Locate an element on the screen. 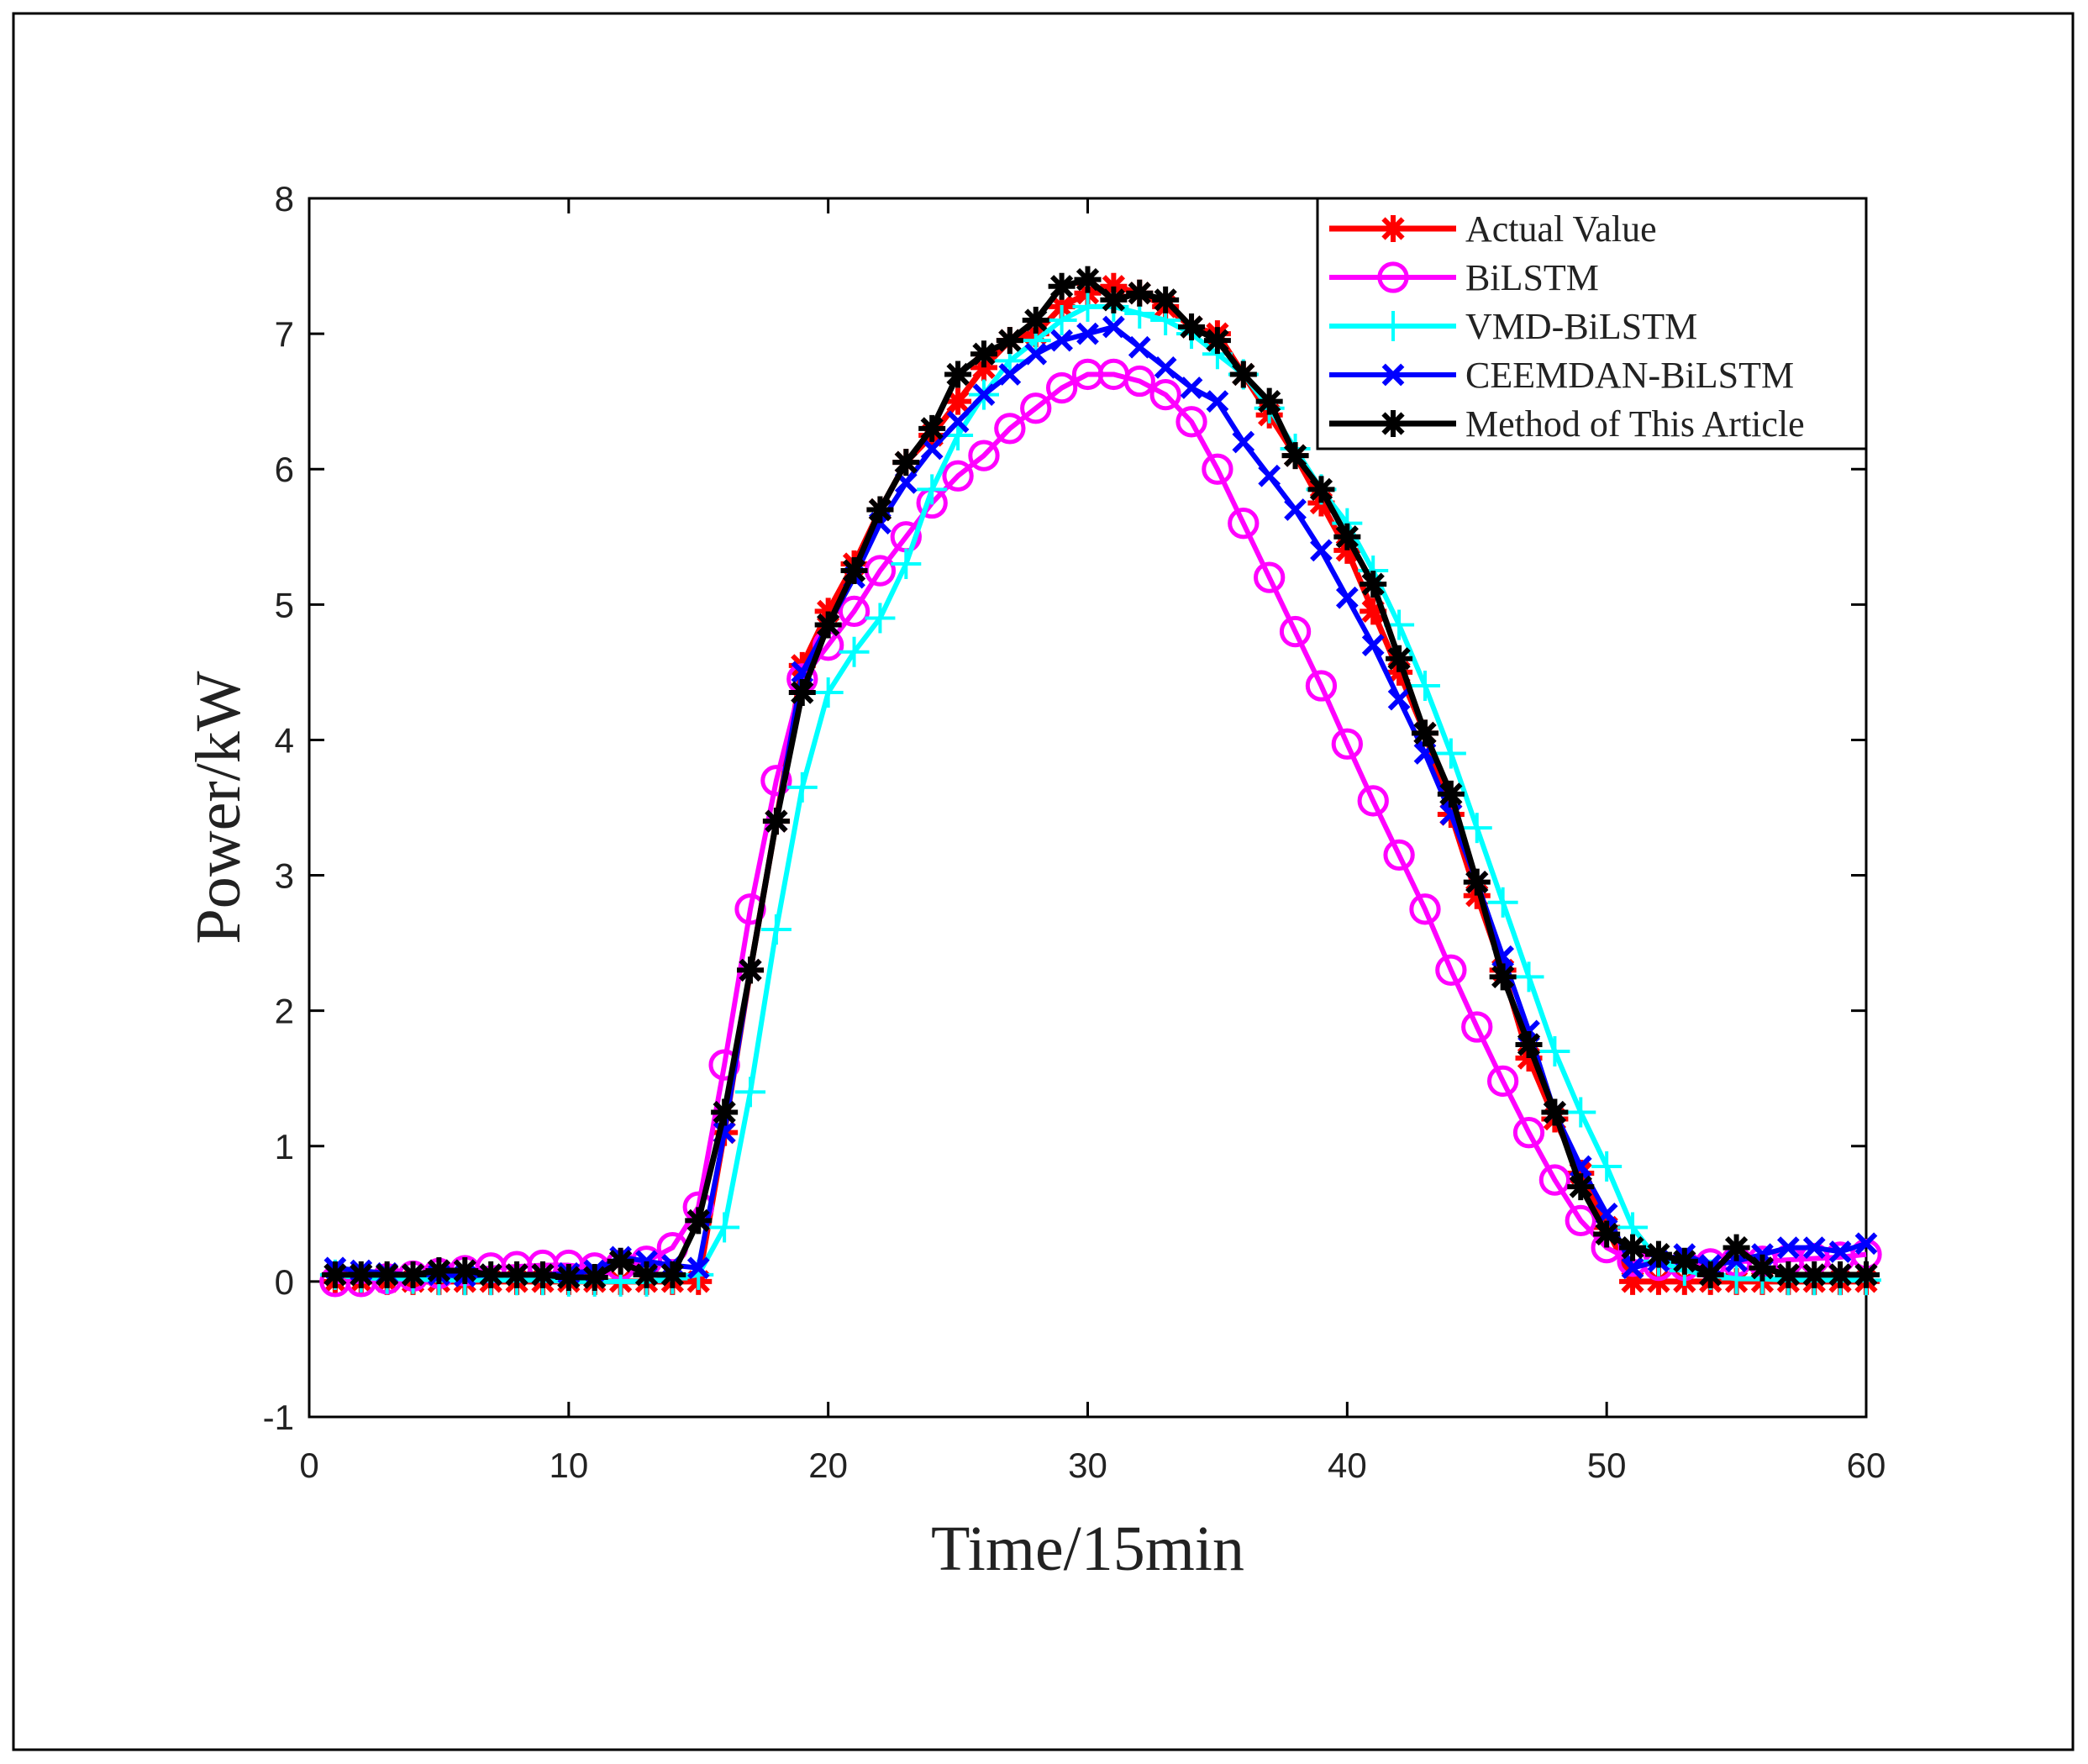 This screenshot has height=1764, width=2088. y-tick-label: 0 is located at coordinates (284, 1282).